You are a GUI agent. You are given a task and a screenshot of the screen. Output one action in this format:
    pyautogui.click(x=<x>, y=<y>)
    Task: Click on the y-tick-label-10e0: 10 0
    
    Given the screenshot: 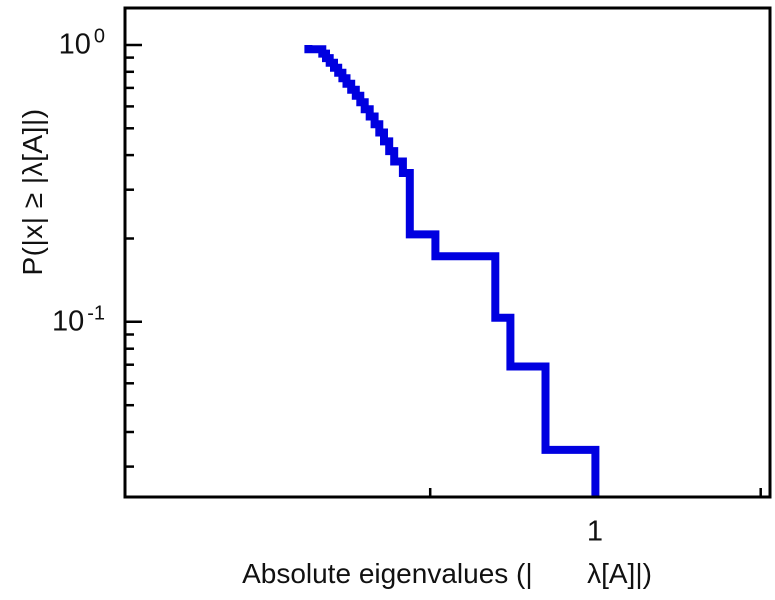 What is the action you would take?
    pyautogui.click(x=81, y=44)
    